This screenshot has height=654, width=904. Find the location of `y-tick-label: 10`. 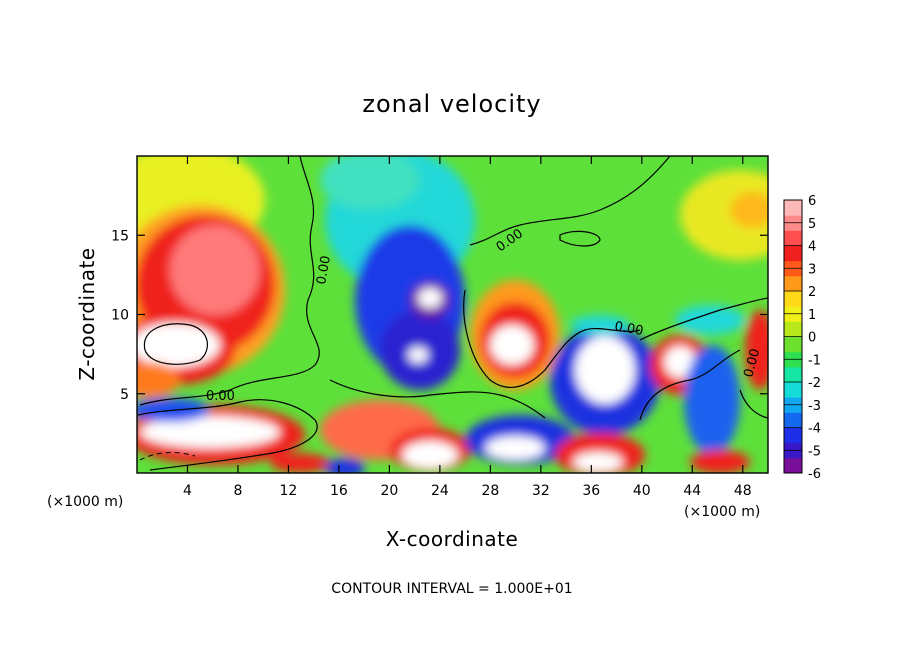

y-tick-label: 10 is located at coordinates (120, 316).